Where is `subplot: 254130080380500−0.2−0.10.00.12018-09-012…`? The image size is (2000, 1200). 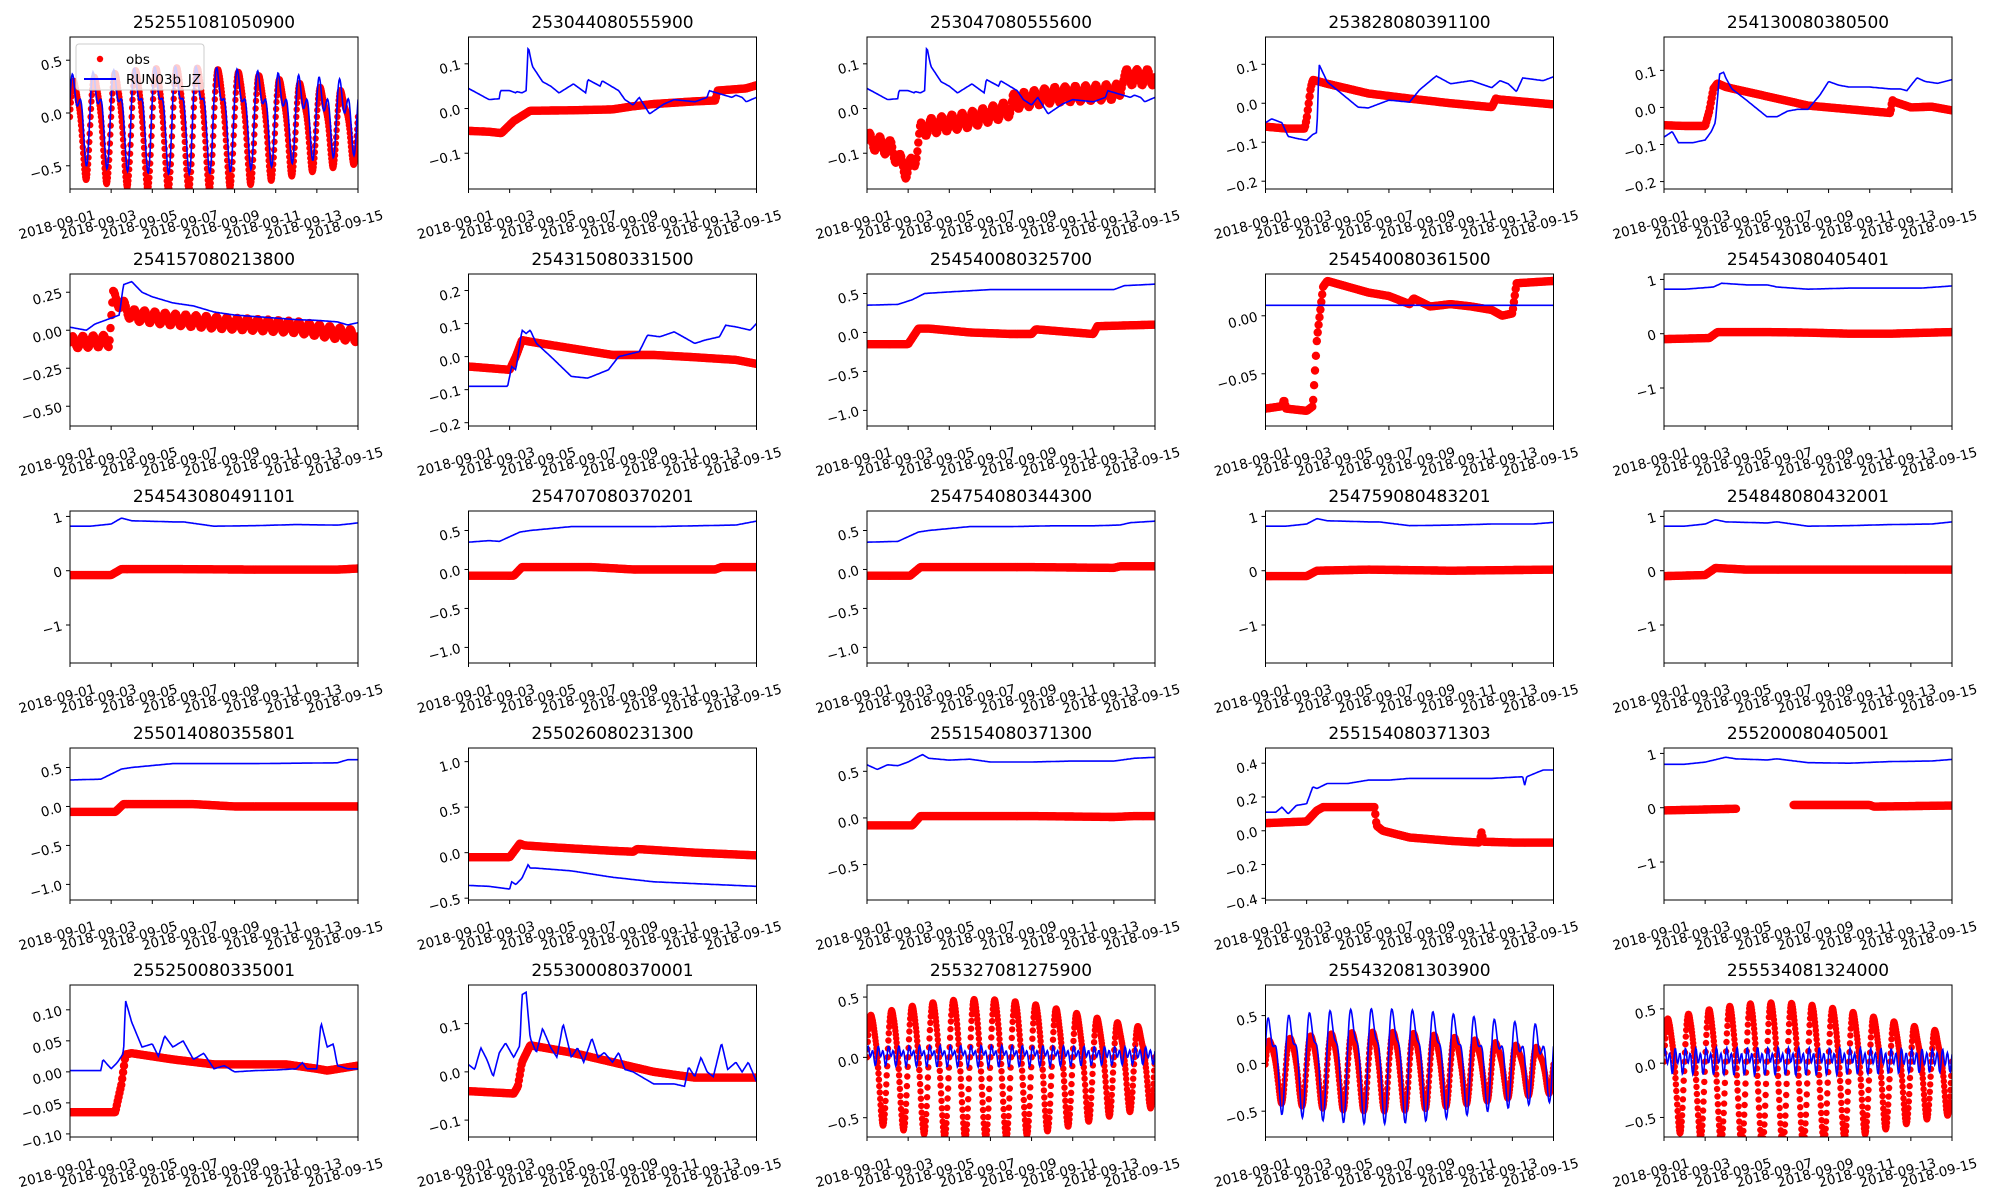 subplot: 254130080380500−0.2−0.10.00.12018-09-012… is located at coordinates (1795, 128).